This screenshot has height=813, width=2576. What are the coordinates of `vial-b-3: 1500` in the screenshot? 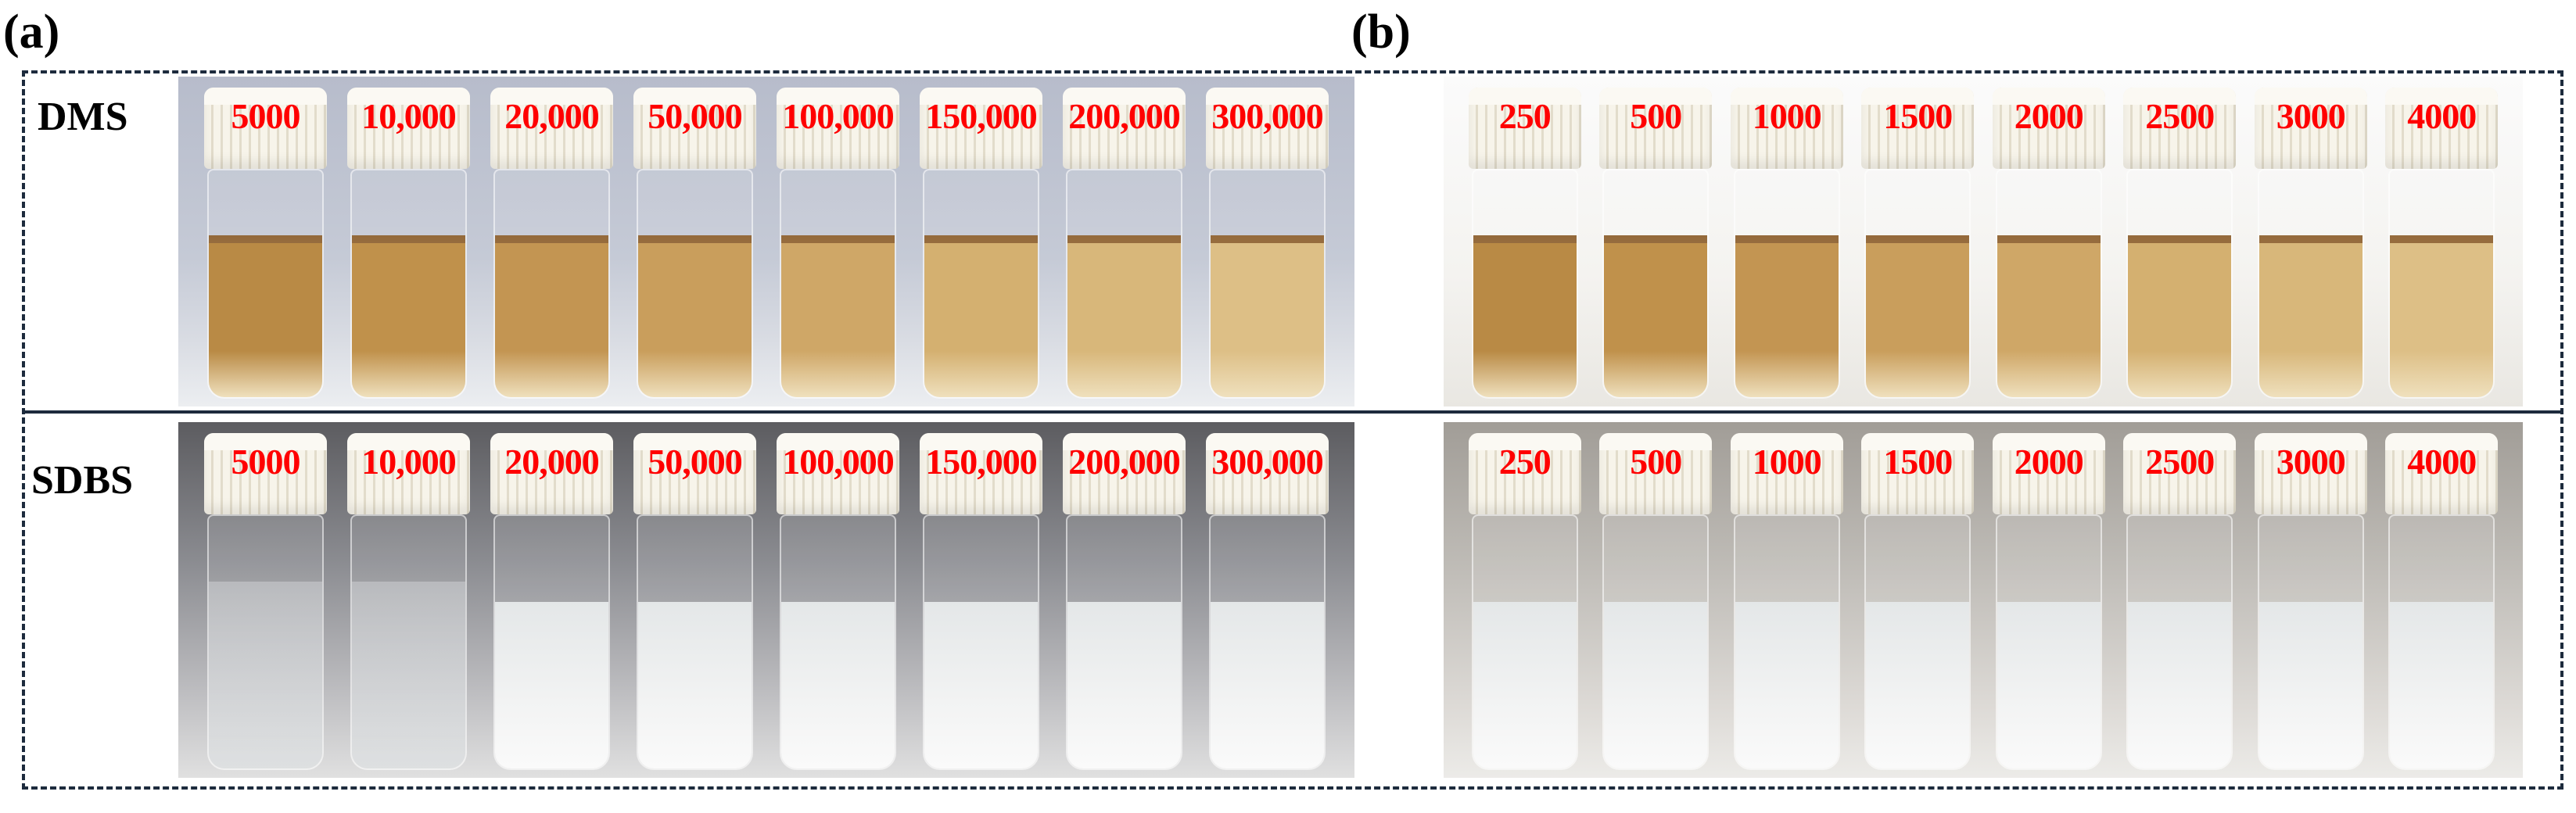 It's located at (1918, 243).